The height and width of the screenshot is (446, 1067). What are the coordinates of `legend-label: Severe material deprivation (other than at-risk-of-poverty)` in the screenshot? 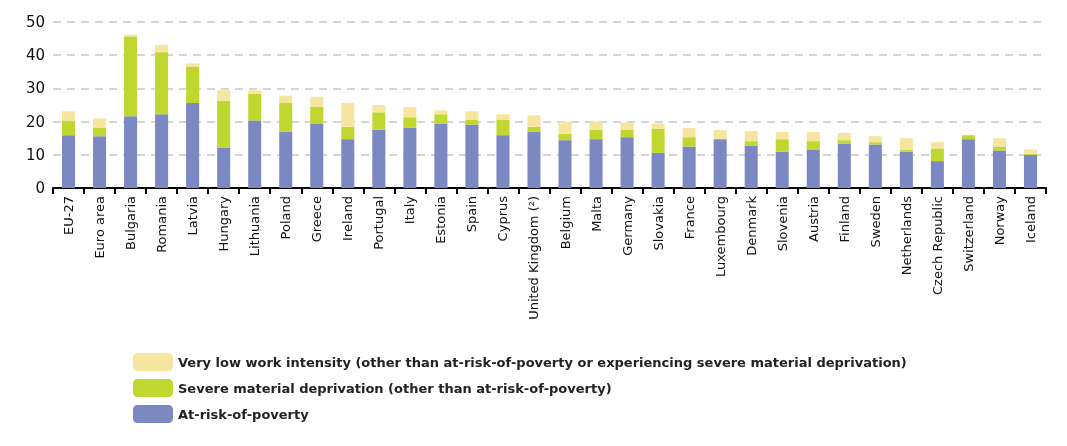 It's located at (395, 388).